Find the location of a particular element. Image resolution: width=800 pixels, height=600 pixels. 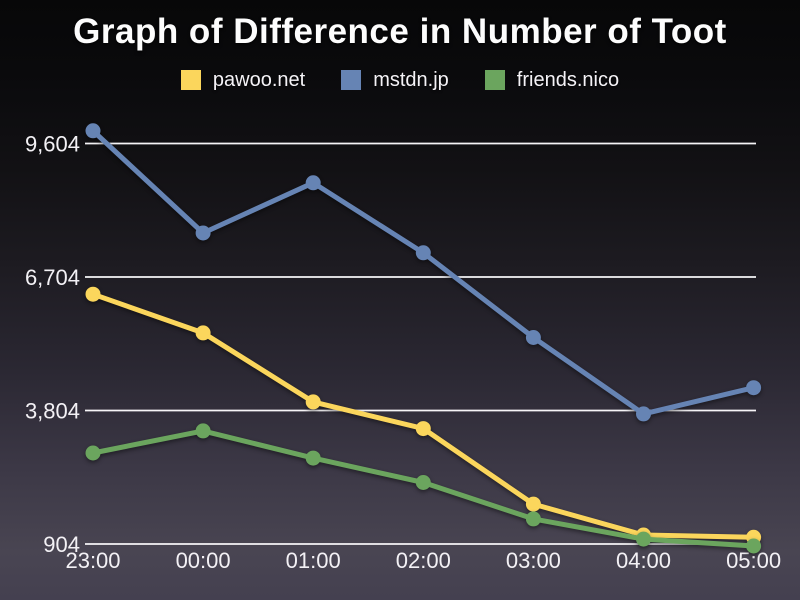

chart-title: Graph of Difference in Number of Toot is located at coordinates (400, 31).